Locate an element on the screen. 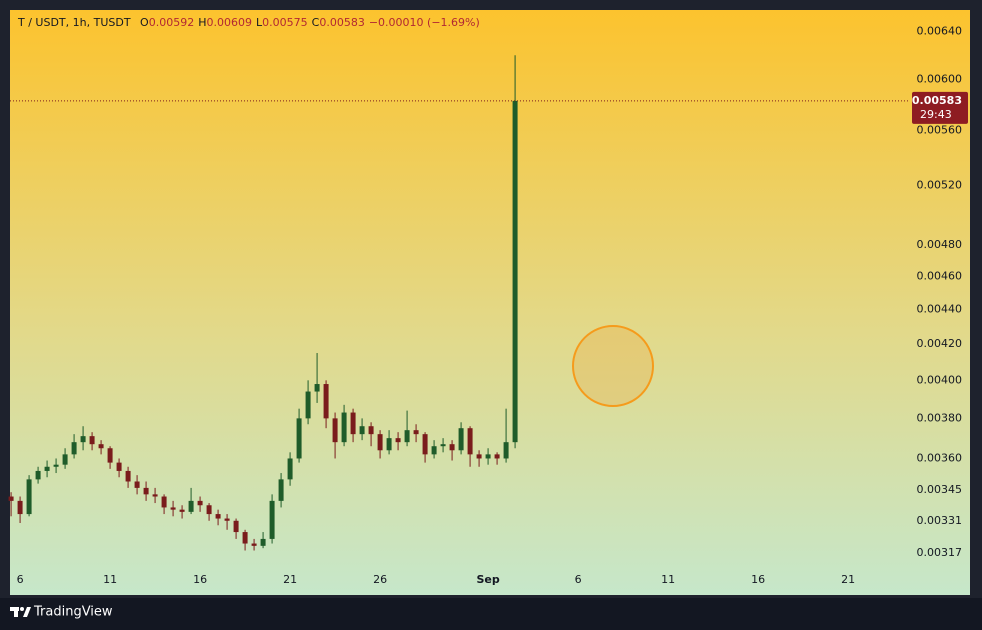 This screenshot has width=982, height=630. y-tick-label: 0.00380 is located at coordinates (940, 417).